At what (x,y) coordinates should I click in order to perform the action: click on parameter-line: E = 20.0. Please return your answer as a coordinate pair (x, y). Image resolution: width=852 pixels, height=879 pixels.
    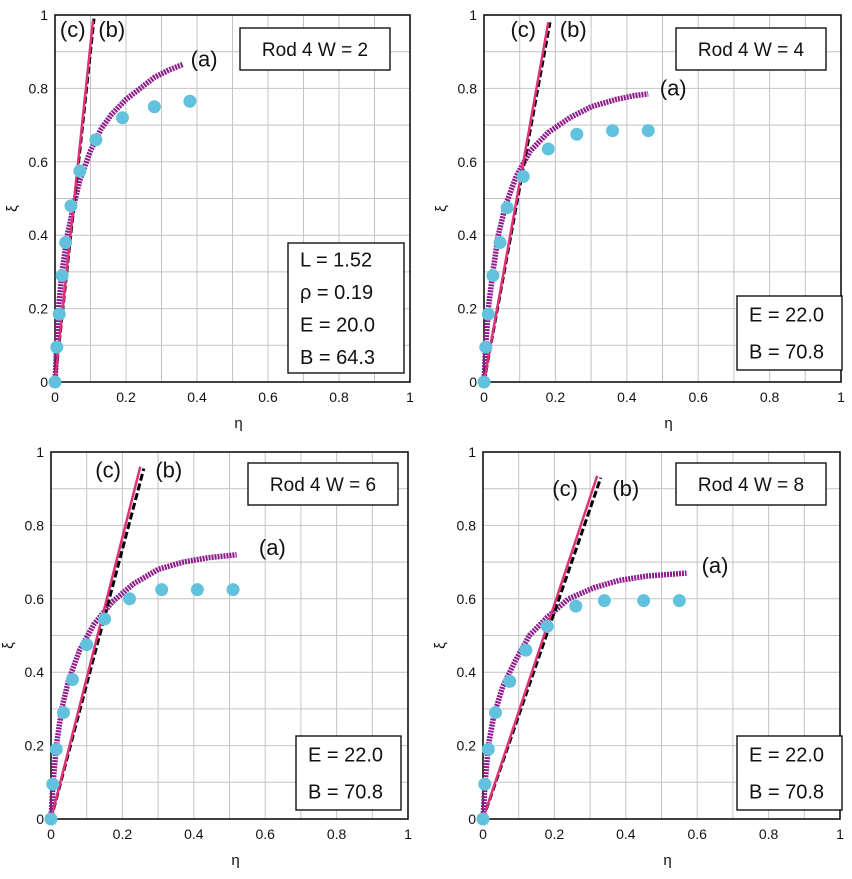
    Looking at the image, I should click on (337, 325).